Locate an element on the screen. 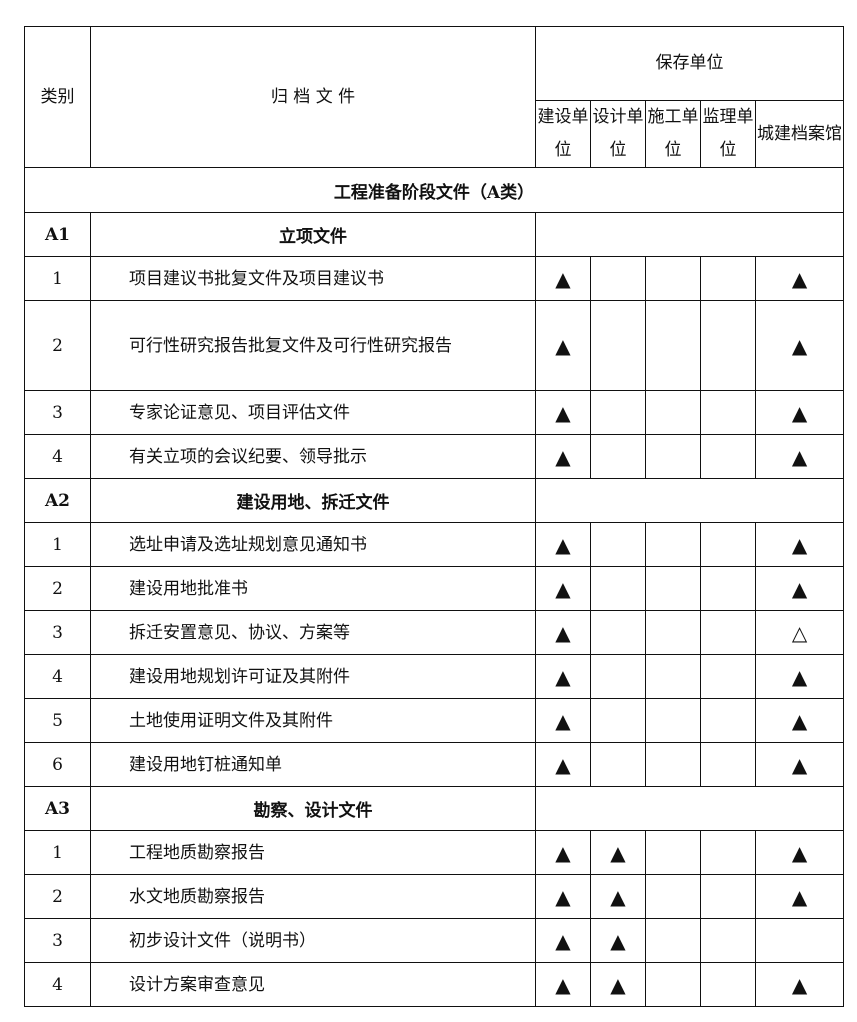 The image size is (857, 1022). table-row: 3 拆迁安置意见、协议、方案等 ▲ △ is located at coordinates (434, 632).